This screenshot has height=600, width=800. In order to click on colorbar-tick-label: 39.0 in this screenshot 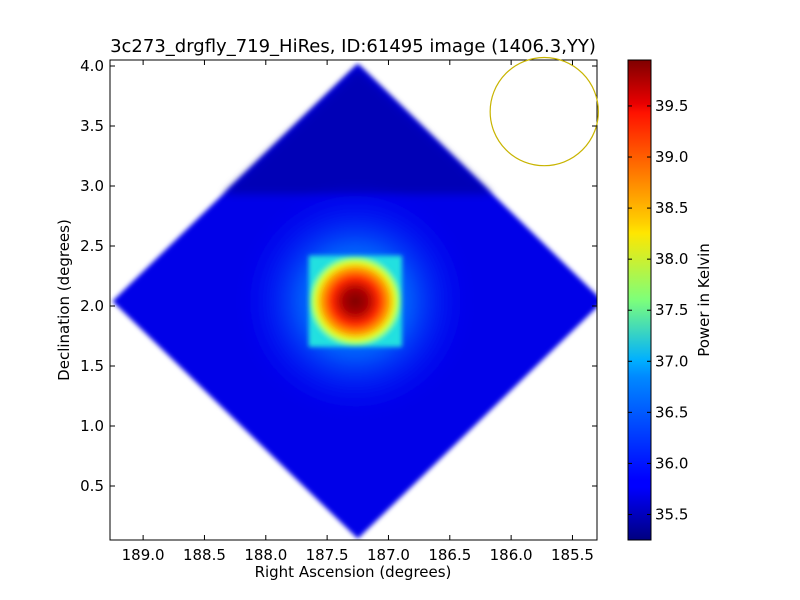, I will do `click(671, 157)`.